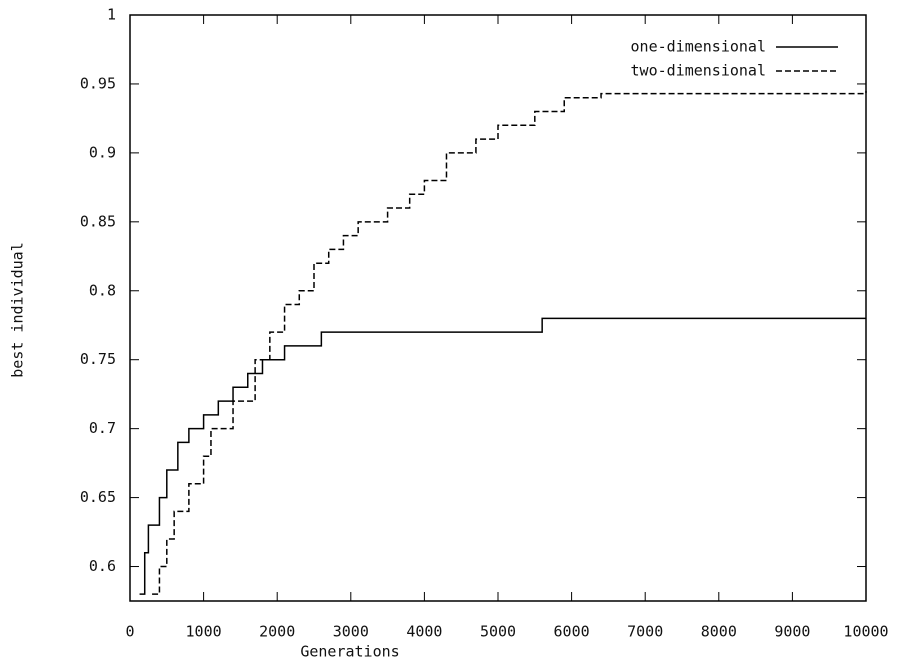  I want to click on x-tick-label: 3000, so click(351, 632).